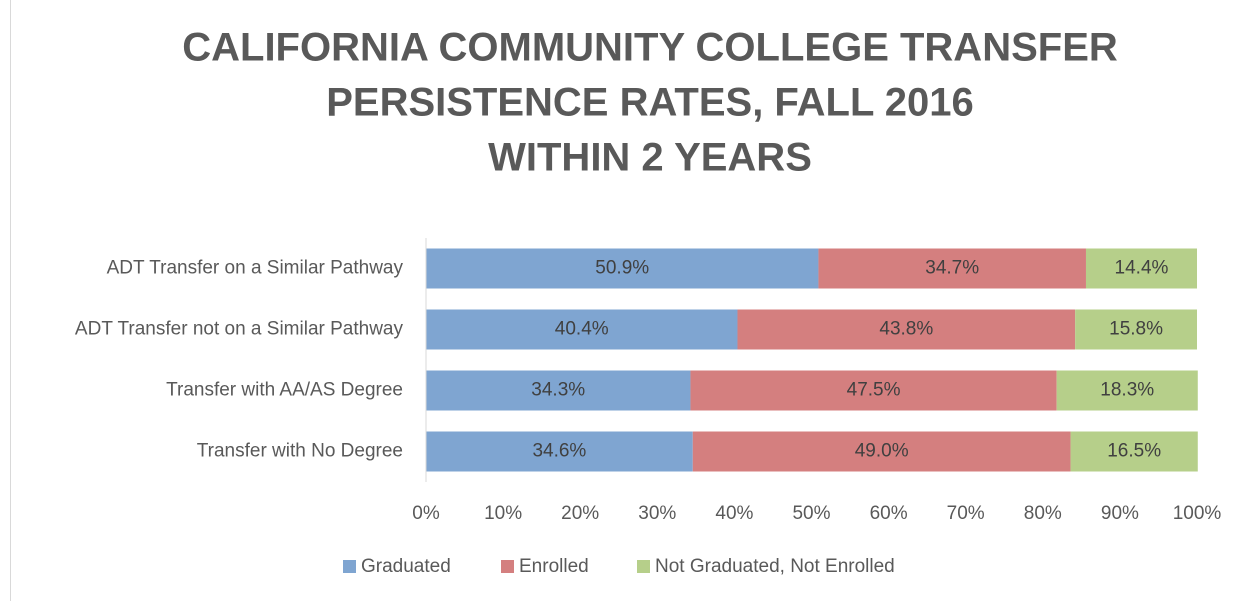 The height and width of the screenshot is (601, 1248). Describe the element at coordinates (650, 48) in the screenshot. I see `chart-title: CALIFORNIA COMMUNITY COLLEGE TRANSFER` at that location.